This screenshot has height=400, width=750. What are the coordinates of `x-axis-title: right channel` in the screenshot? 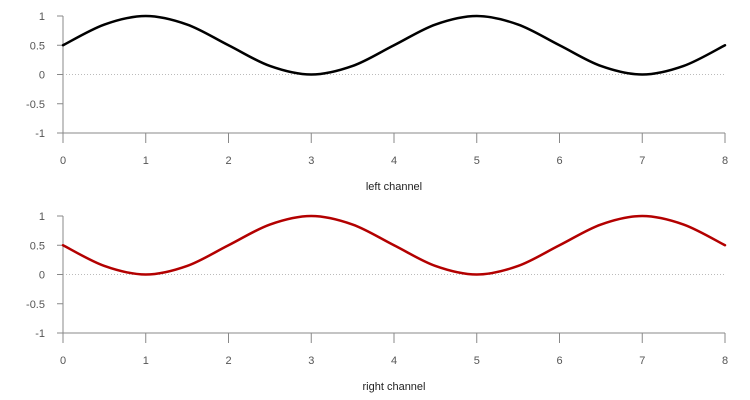 It's located at (394, 387).